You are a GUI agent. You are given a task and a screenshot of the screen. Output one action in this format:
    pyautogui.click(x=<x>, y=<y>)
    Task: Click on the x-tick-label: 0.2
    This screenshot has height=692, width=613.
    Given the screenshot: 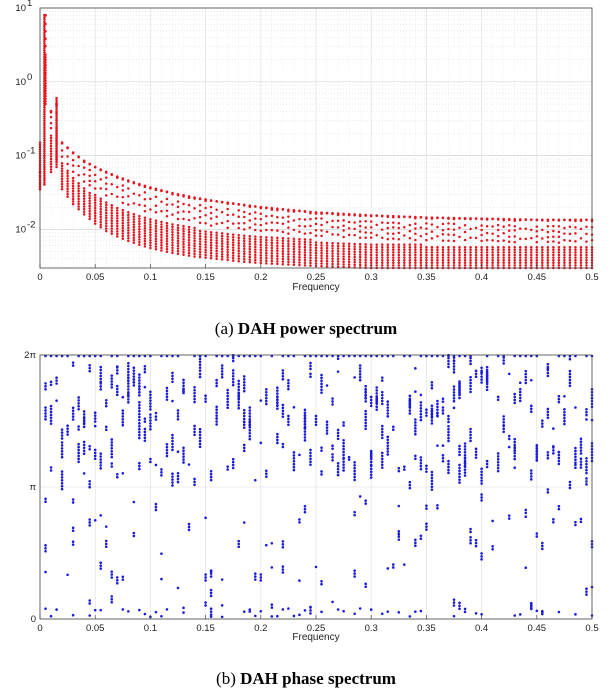 What is the action you would take?
    pyautogui.click(x=260, y=277)
    